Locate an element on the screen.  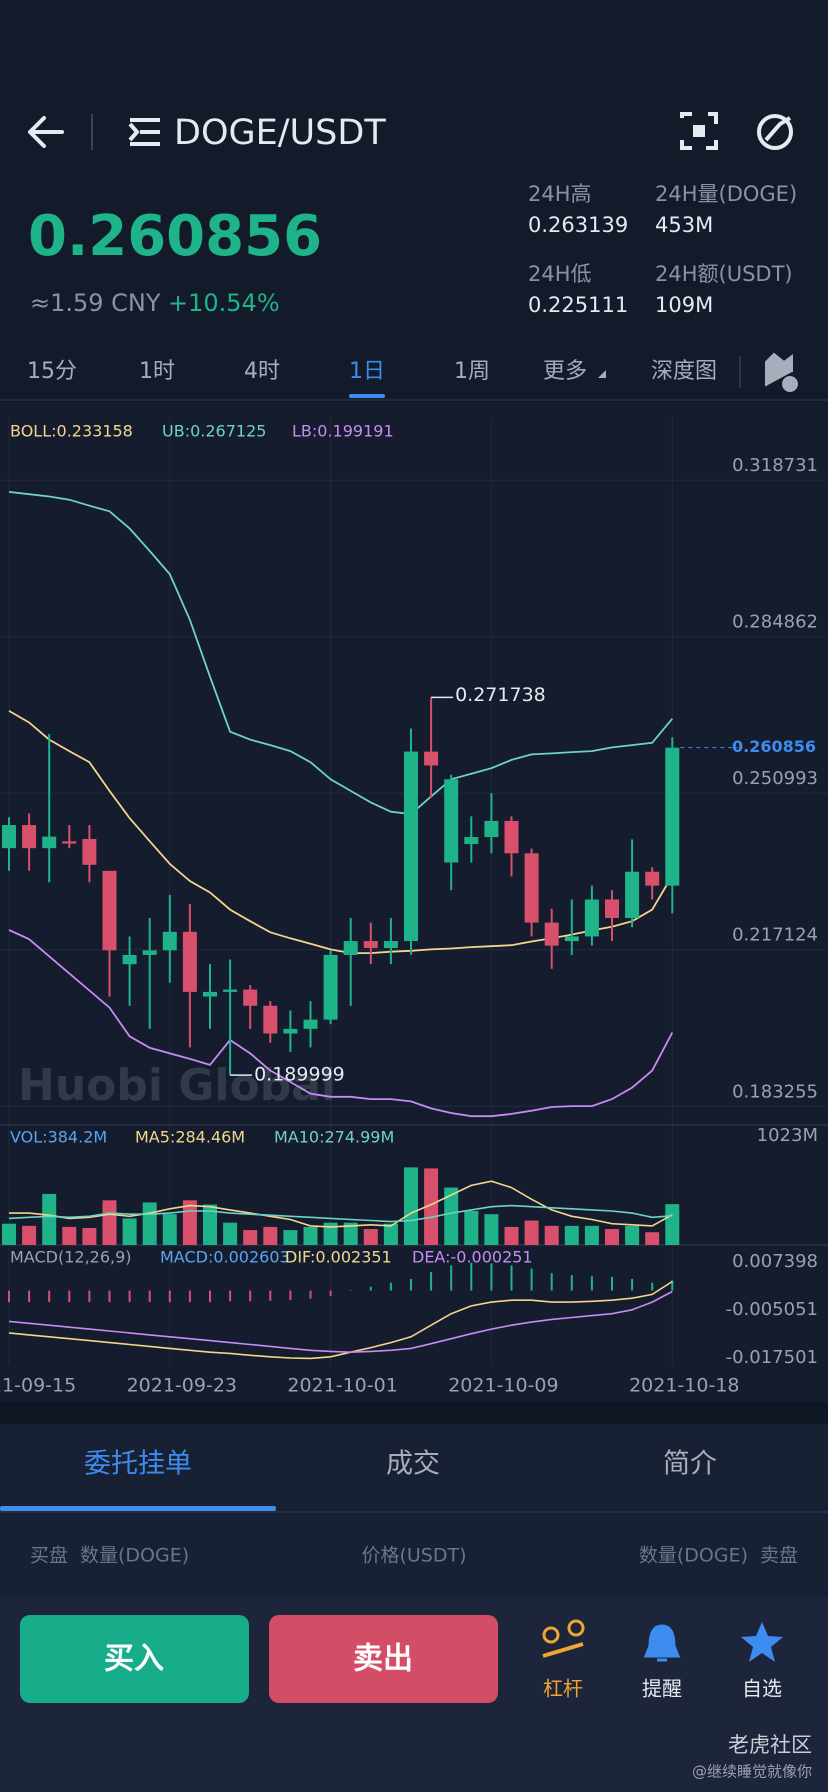
tab: 委托挂单 is located at coordinates (138, 1464).